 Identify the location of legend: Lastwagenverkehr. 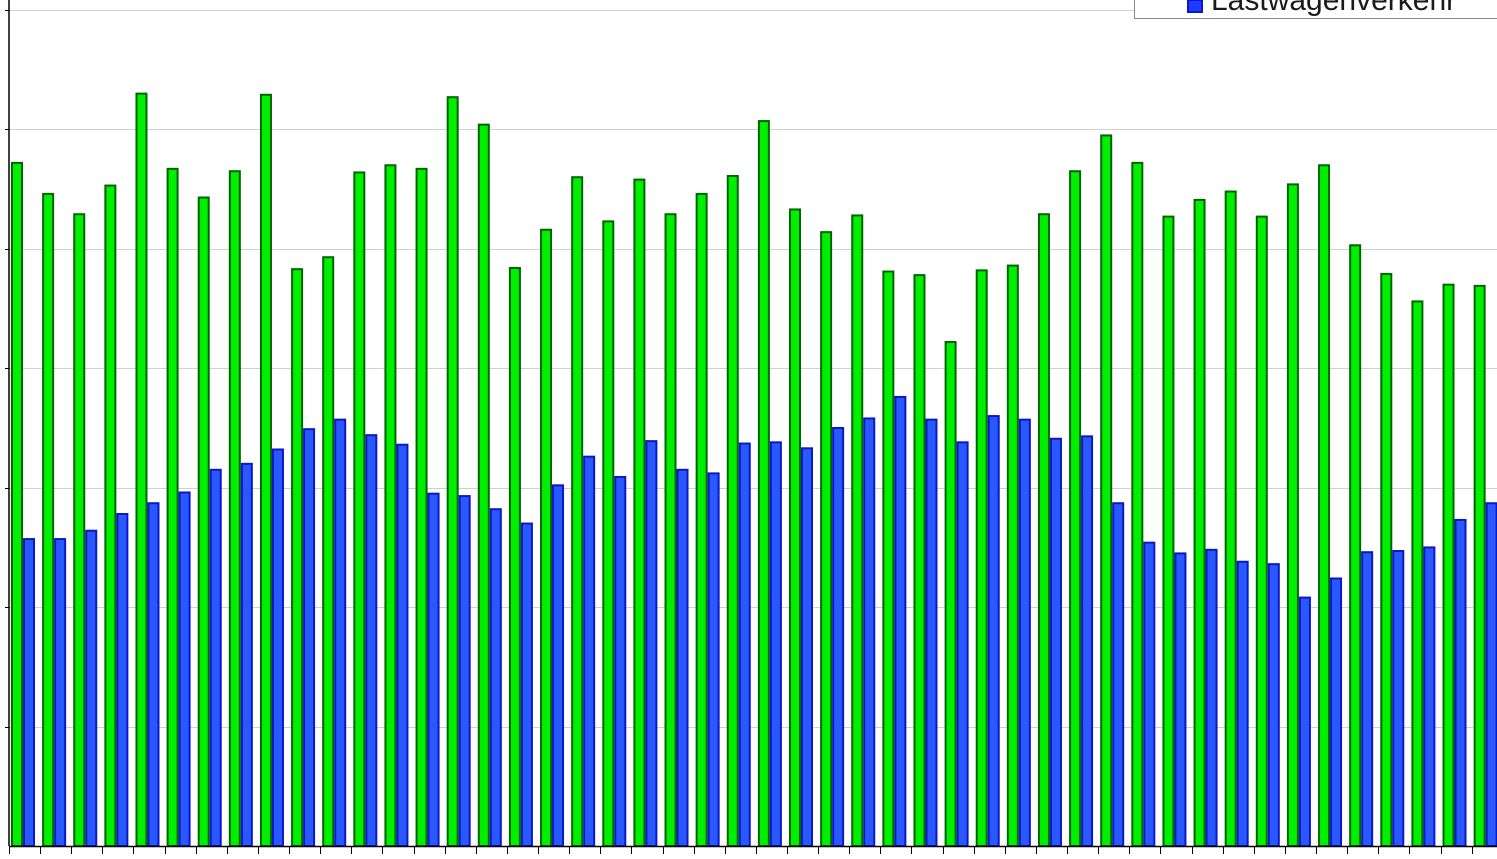
(1315, 9).